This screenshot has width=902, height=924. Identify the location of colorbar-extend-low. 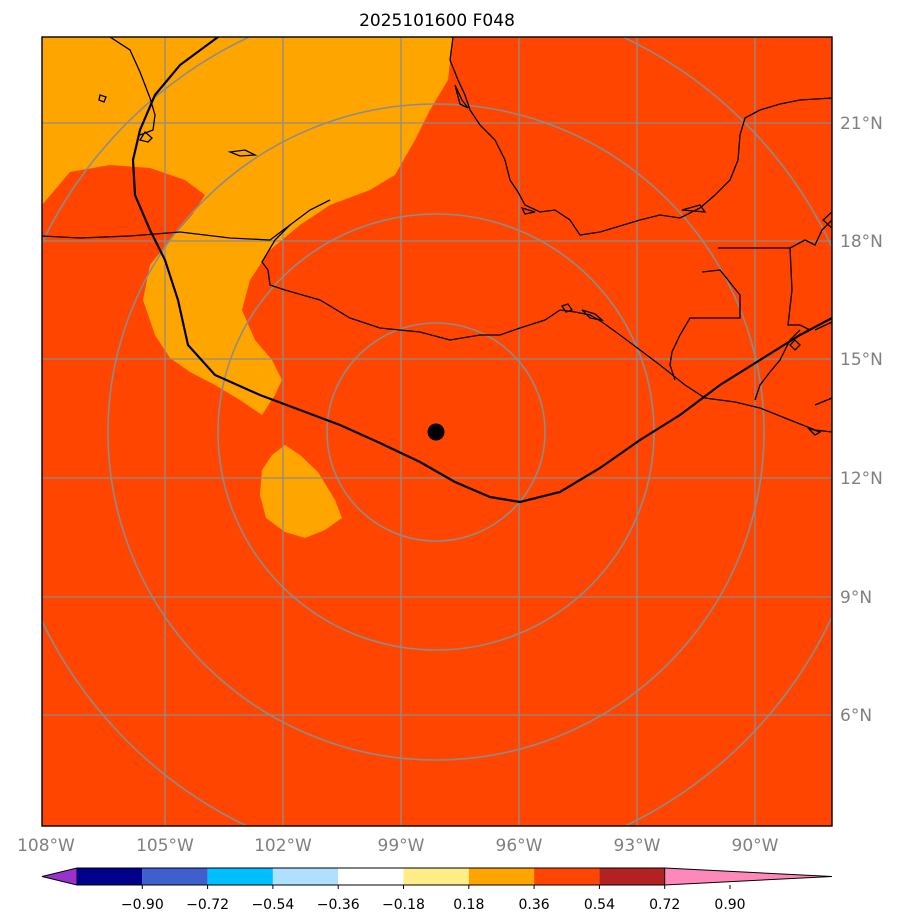
(59, 876).